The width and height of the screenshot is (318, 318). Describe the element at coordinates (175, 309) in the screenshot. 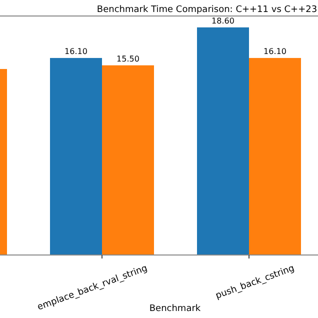

I see `x-axis-title: Benchmark` at that location.